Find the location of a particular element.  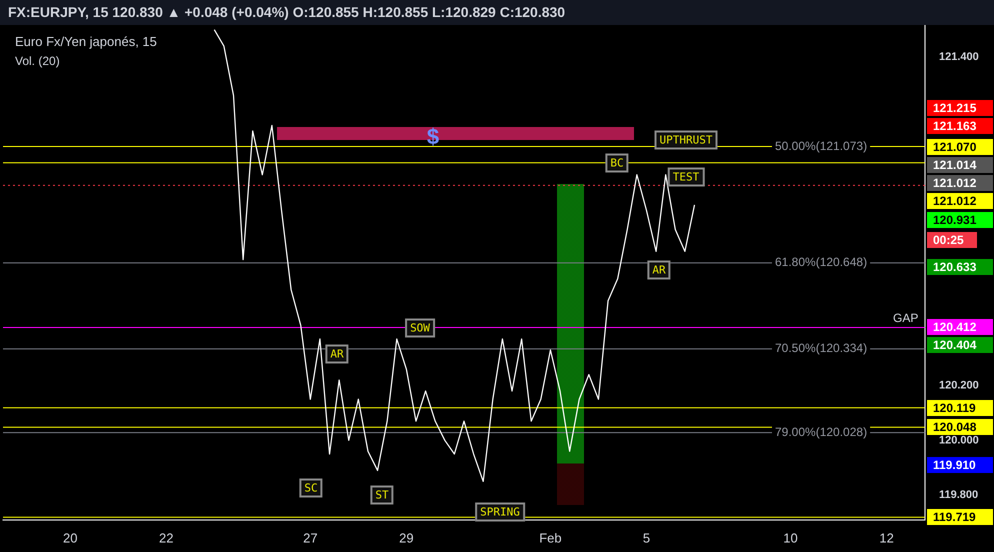

chart-subtitle: FX:EURJPY, 15 120.830 ▲ +0.048 (+0.04%) O:120.855 H:120.855 L:120.829 C:120.830 is located at coordinates (497, 12).